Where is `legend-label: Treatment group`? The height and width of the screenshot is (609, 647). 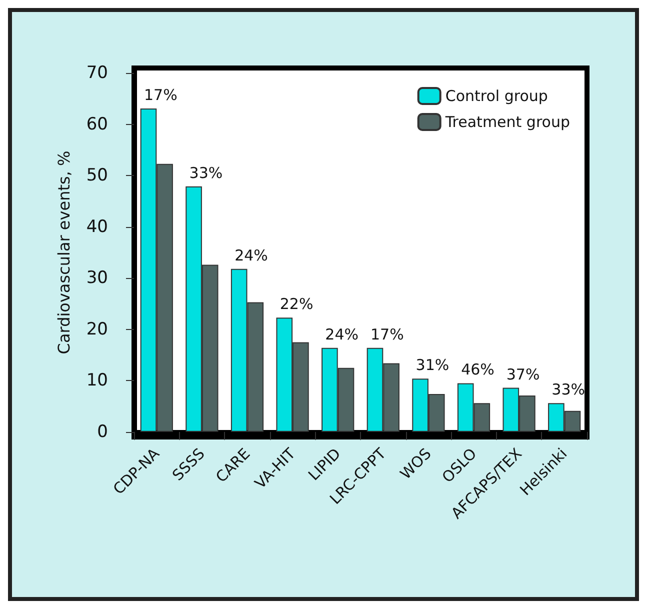
legend-label: Treatment group is located at coordinates (507, 122).